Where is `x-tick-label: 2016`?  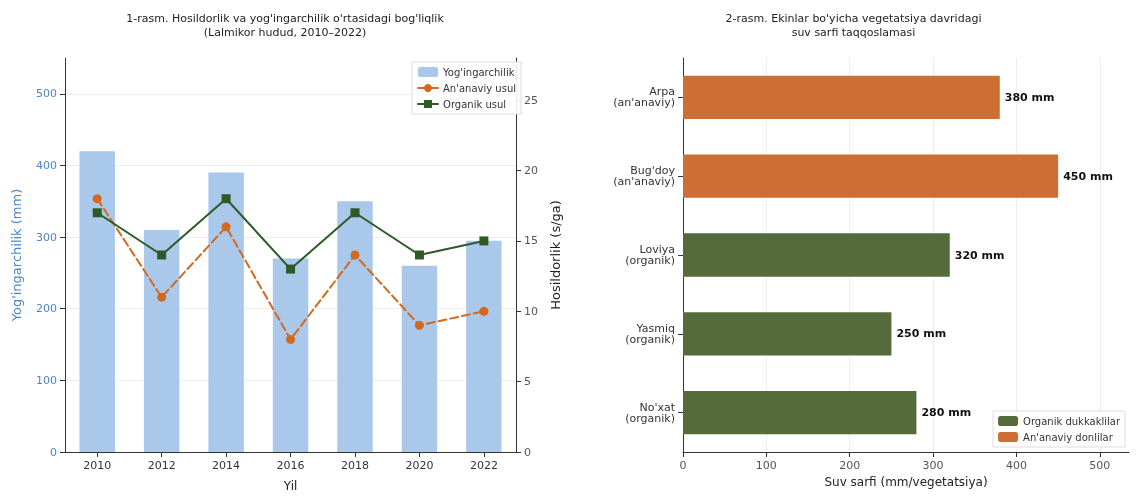
x-tick-label: 2016 is located at coordinates (290, 465).